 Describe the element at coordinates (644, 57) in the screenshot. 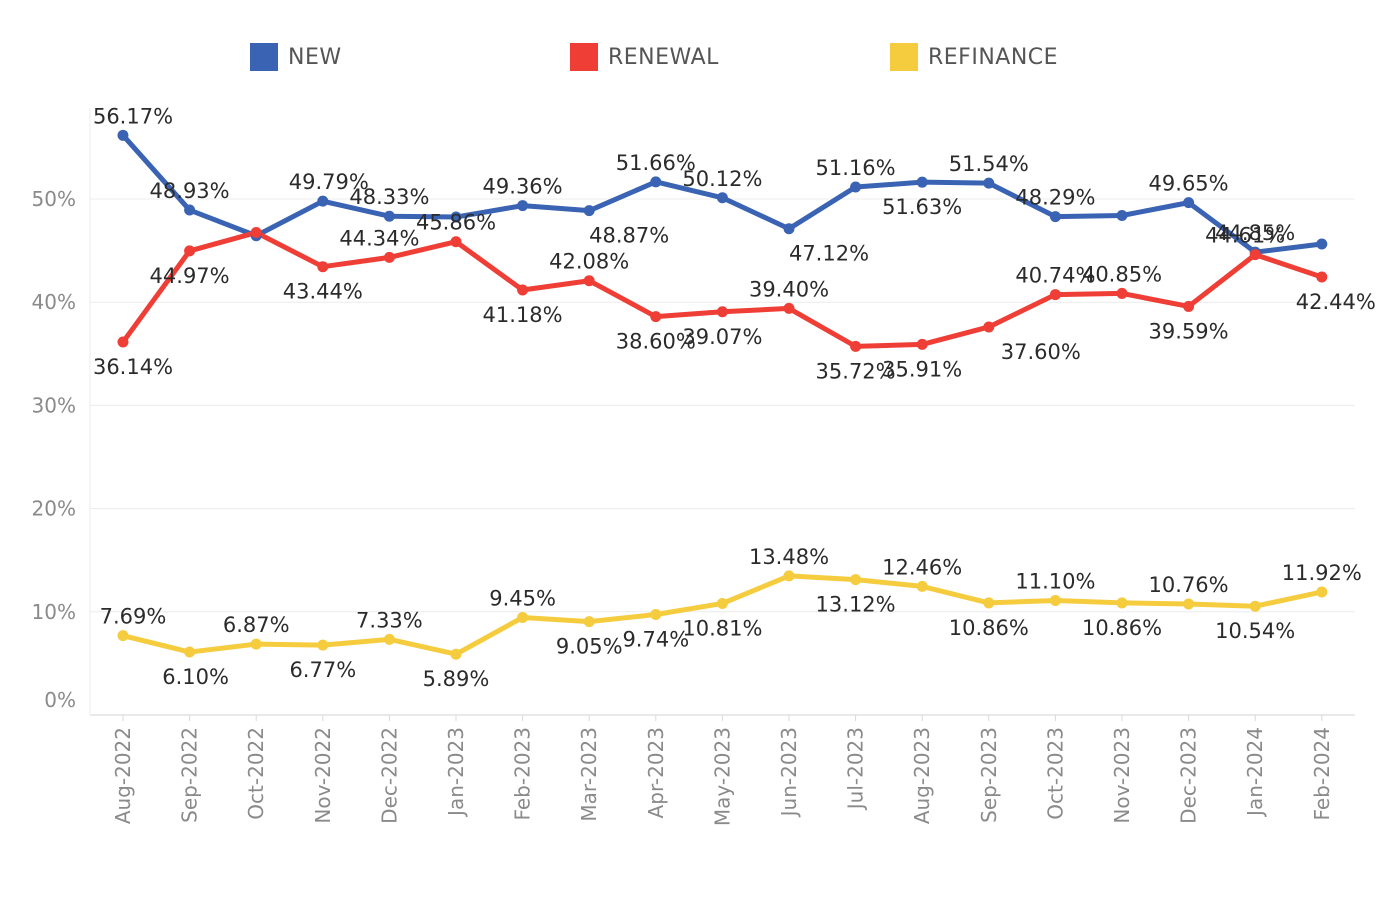

I see `legend-item-renewal: RENEWAL` at that location.